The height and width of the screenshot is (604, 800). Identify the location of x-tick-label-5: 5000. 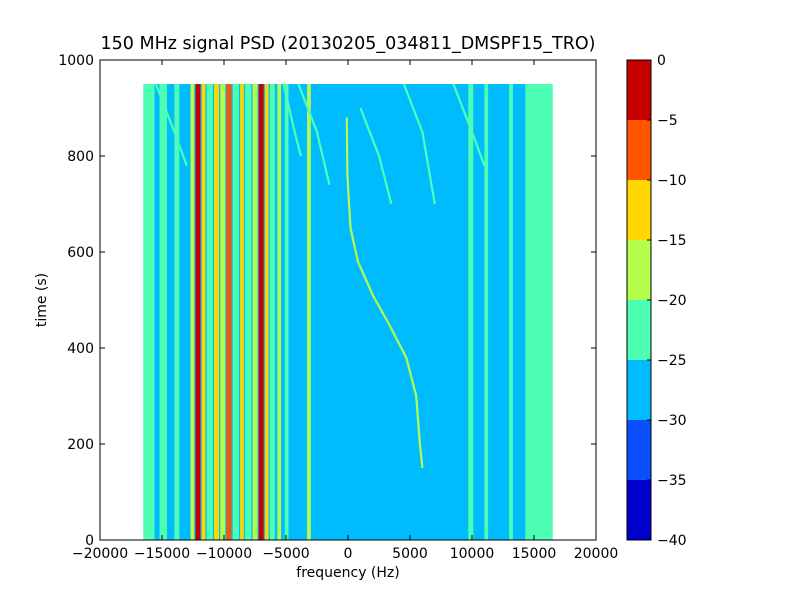
(410, 554).